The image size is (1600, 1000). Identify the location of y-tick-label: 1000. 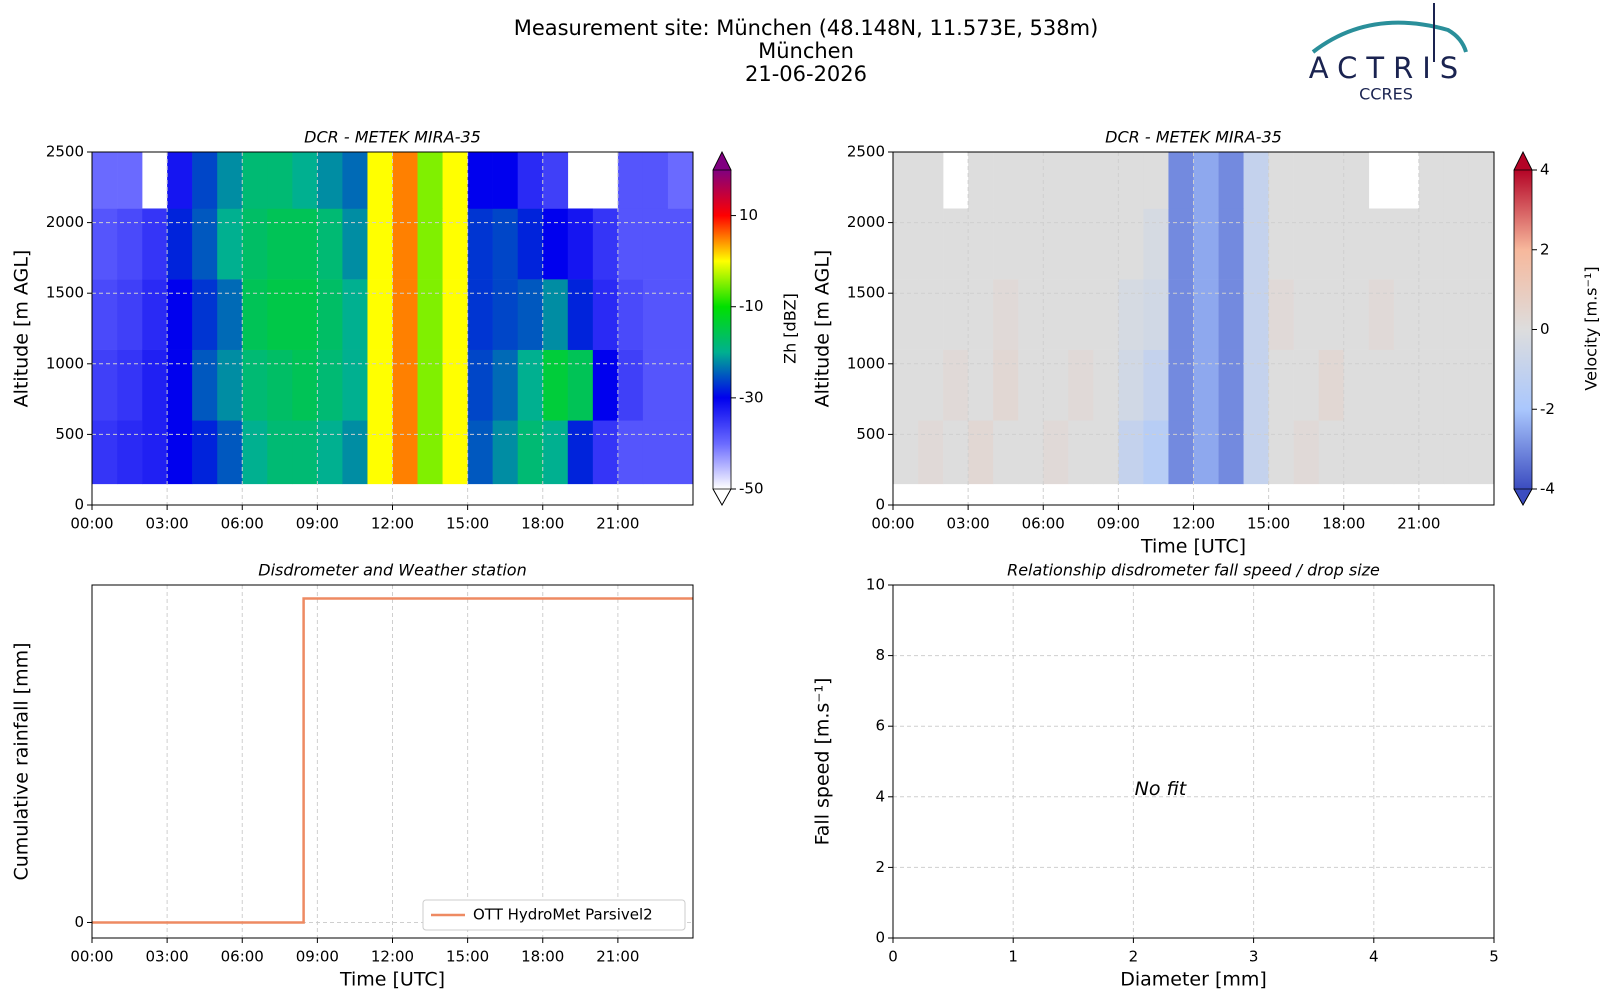
(65, 363).